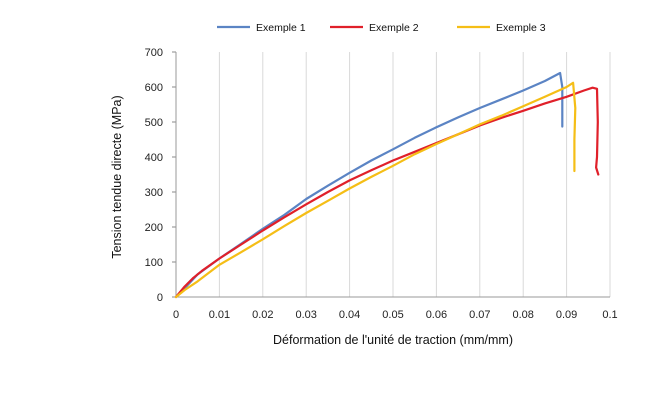 The image size is (672, 413). I want to click on x-tick-label: 0.04, so click(349, 315).